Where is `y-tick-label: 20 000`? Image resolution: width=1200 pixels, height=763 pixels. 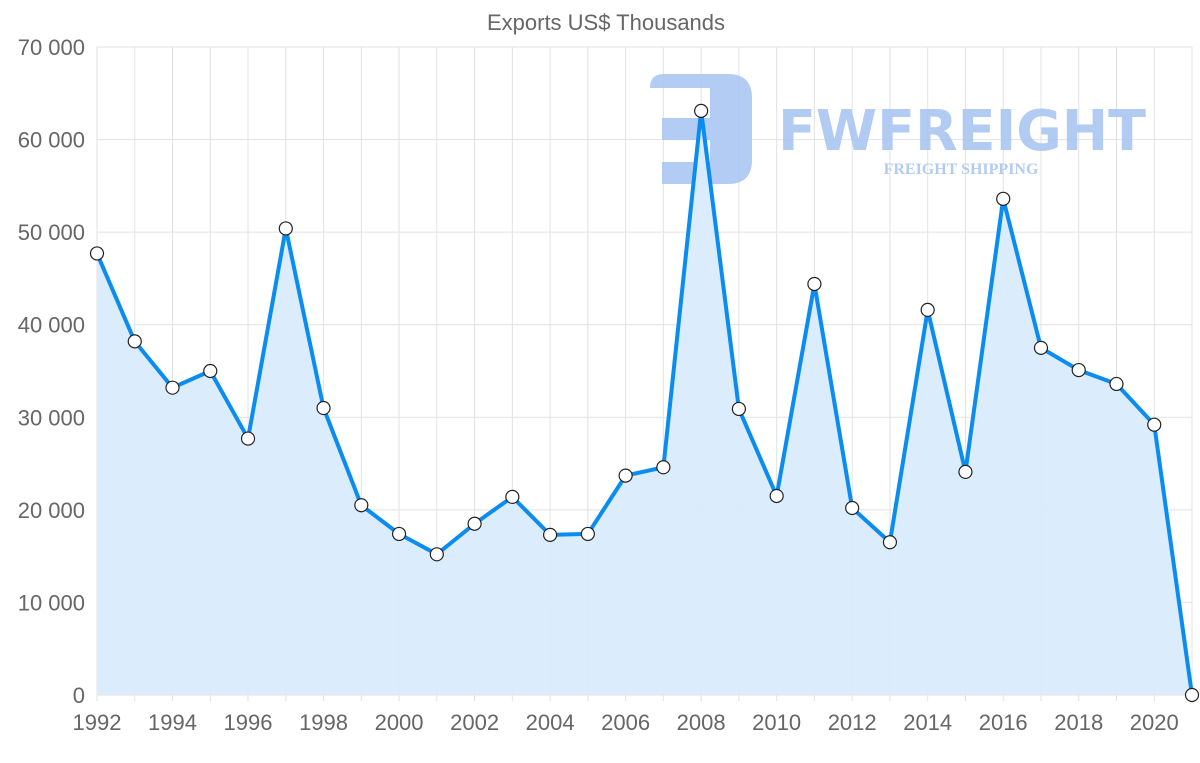 y-tick-label: 20 000 is located at coordinates (51, 510).